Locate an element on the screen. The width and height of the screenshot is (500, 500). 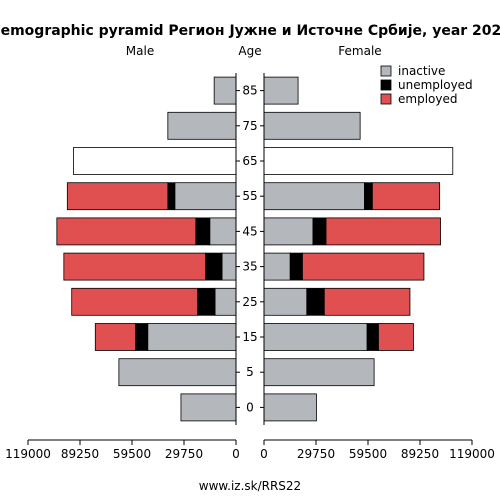
legend-swatch-unemployed is located at coordinates (386, 85).